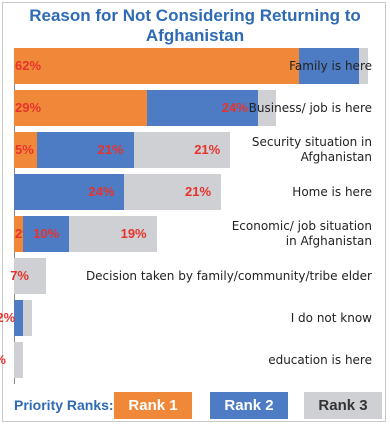 This screenshot has width=390, height=426. What do you see at coordinates (19, 275) in the screenshot?
I see `data-label: 7%` at bounding box center [19, 275].